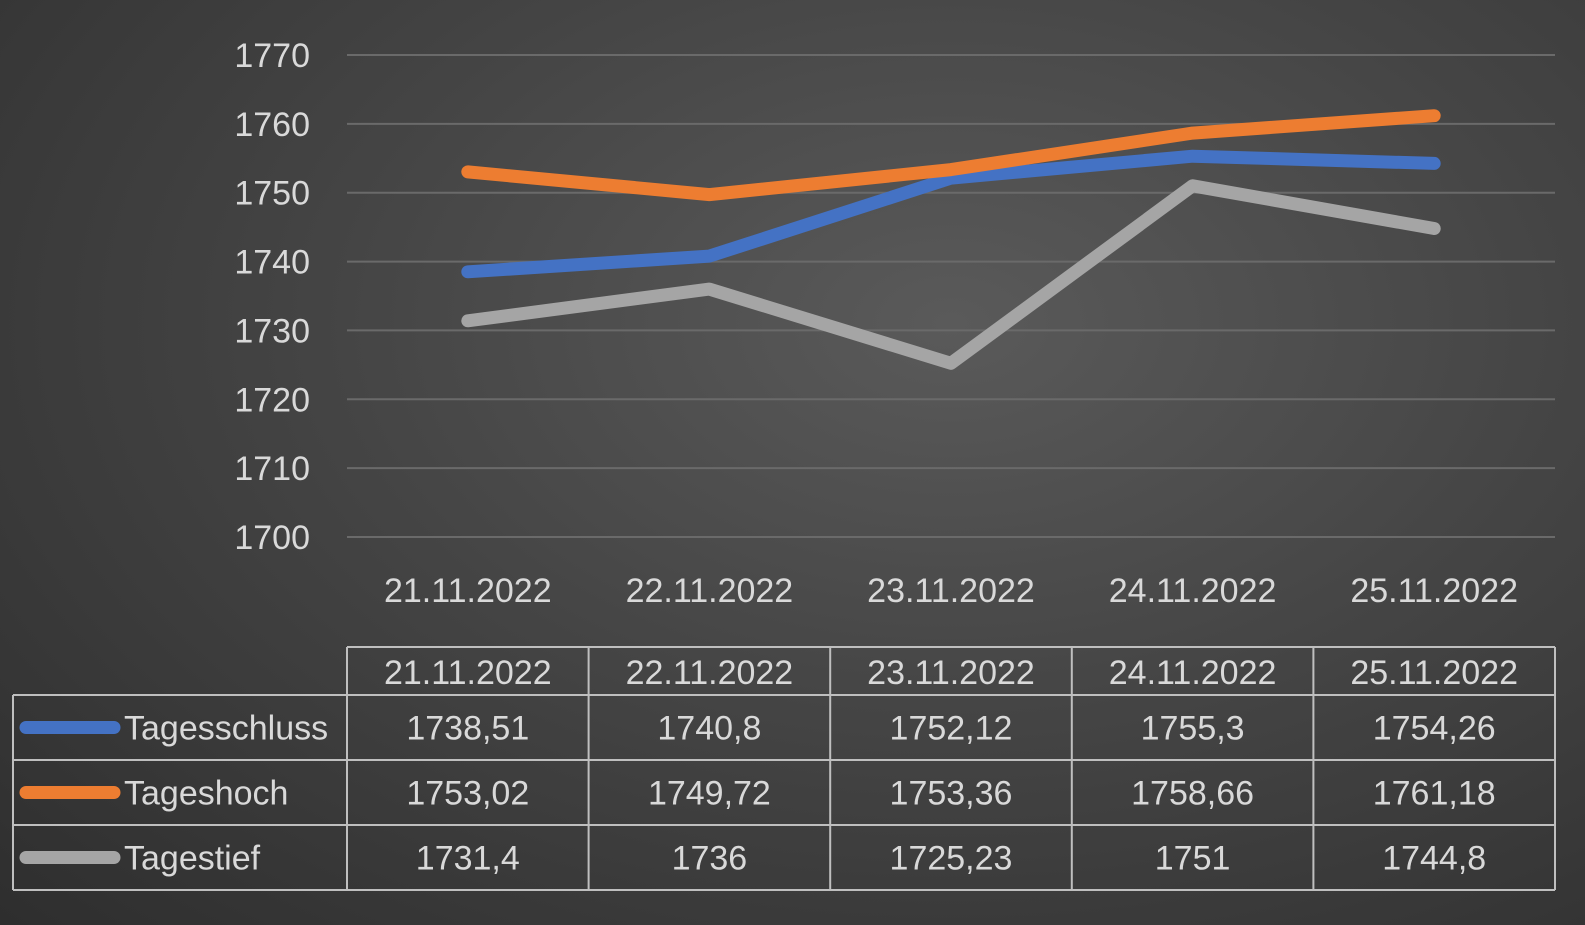 This screenshot has height=925, width=1585. What do you see at coordinates (1434, 729) in the screenshot?
I see `table-value-cell: 1754,26` at bounding box center [1434, 729].